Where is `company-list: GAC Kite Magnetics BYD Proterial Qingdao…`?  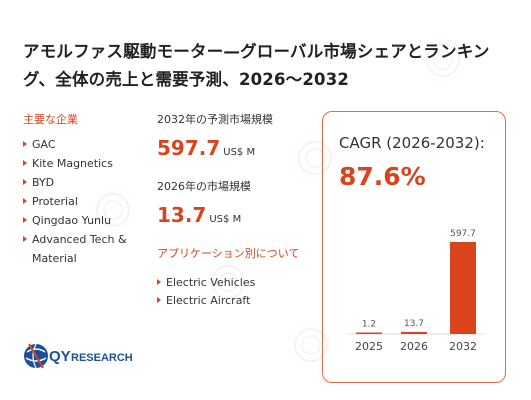 company-list: GAC Kite Magnetics BYD Proterial Qingdao… is located at coordinates (87, 201).